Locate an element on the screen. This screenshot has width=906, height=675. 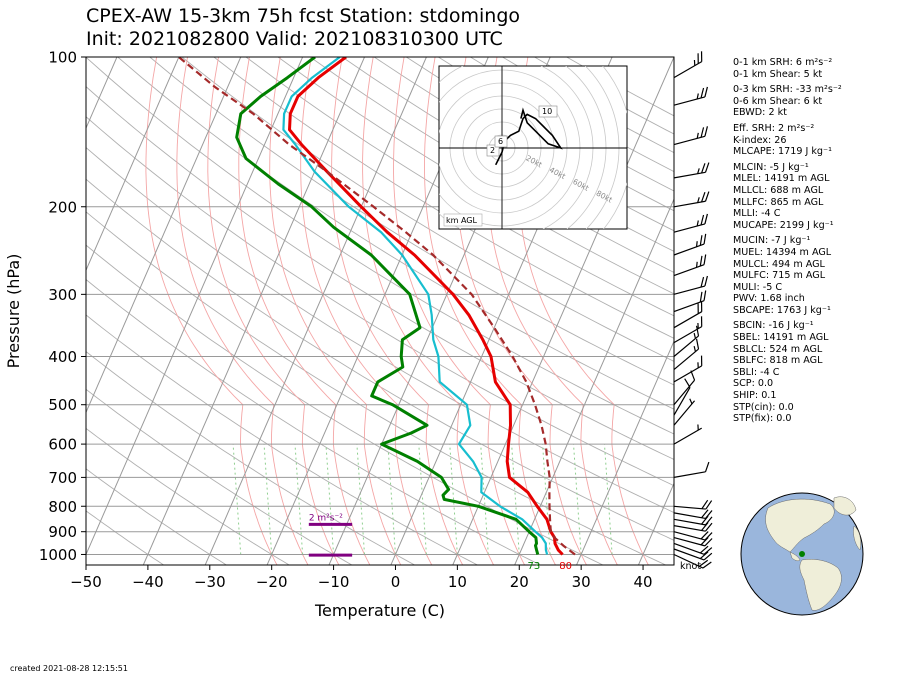
param-line: SBCIN: -16 J kg⁻¹ is located at coordinates (773, 326).